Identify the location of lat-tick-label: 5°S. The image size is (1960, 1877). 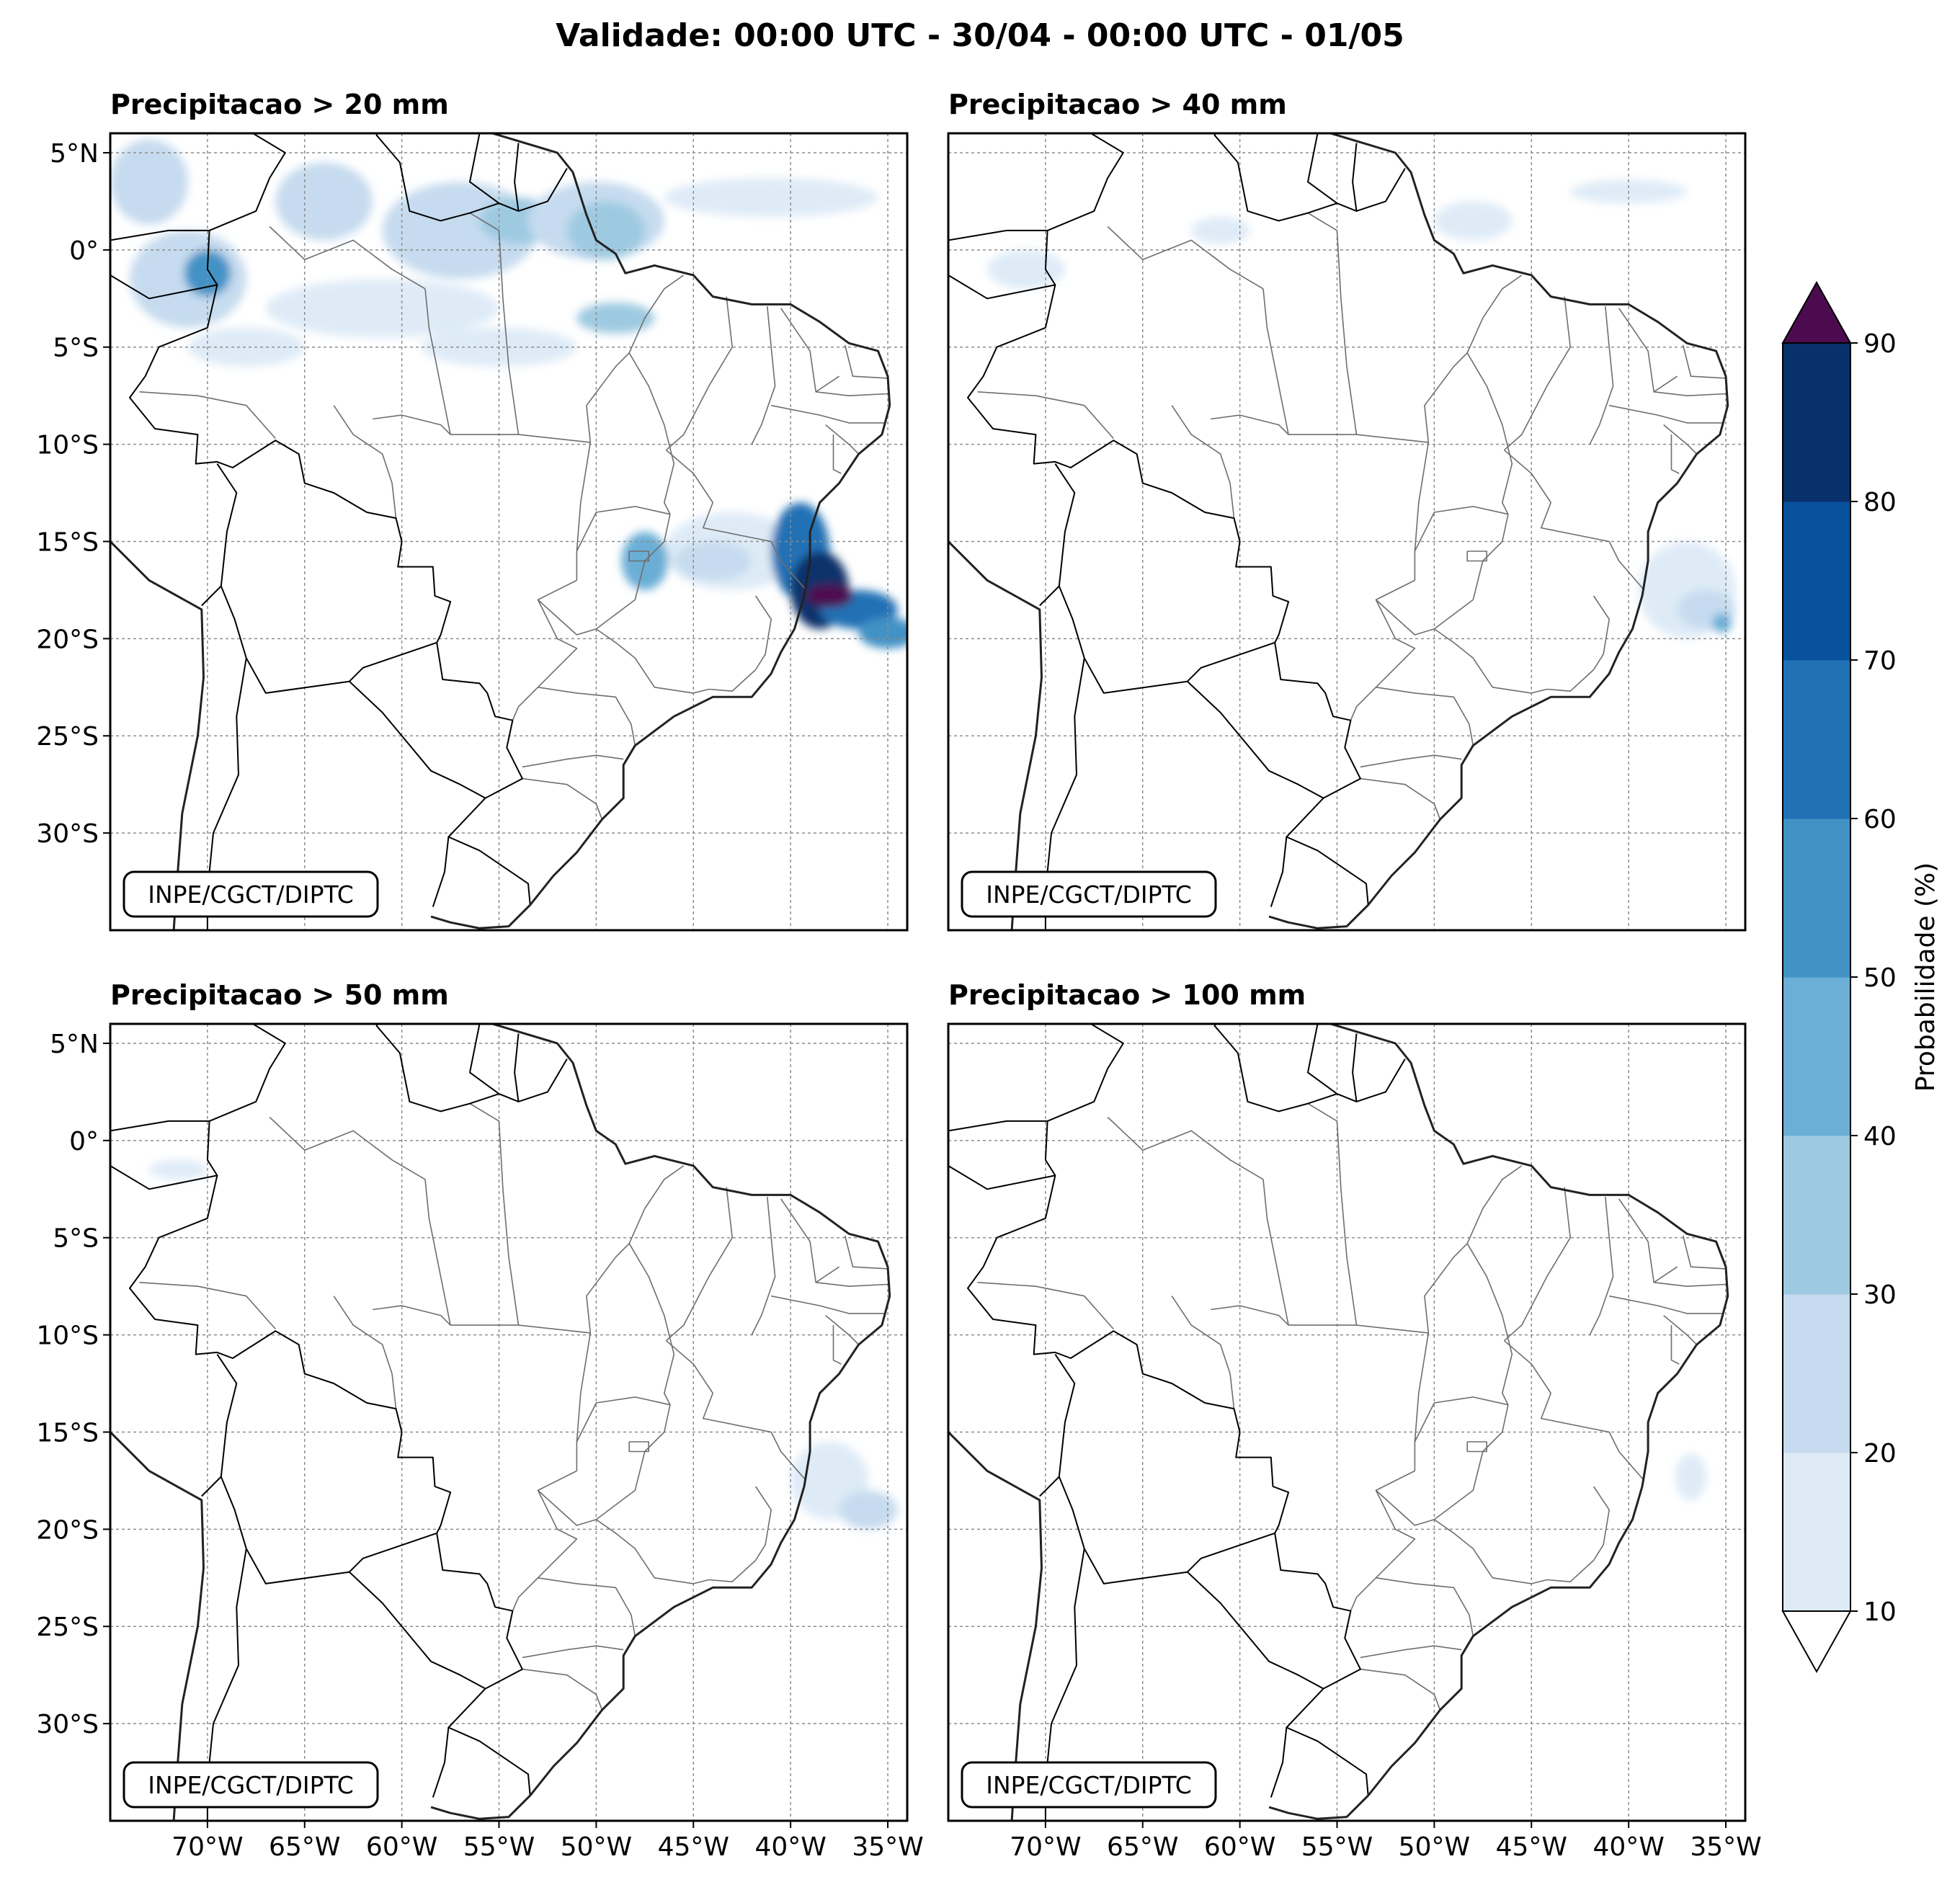
(76, 1239).